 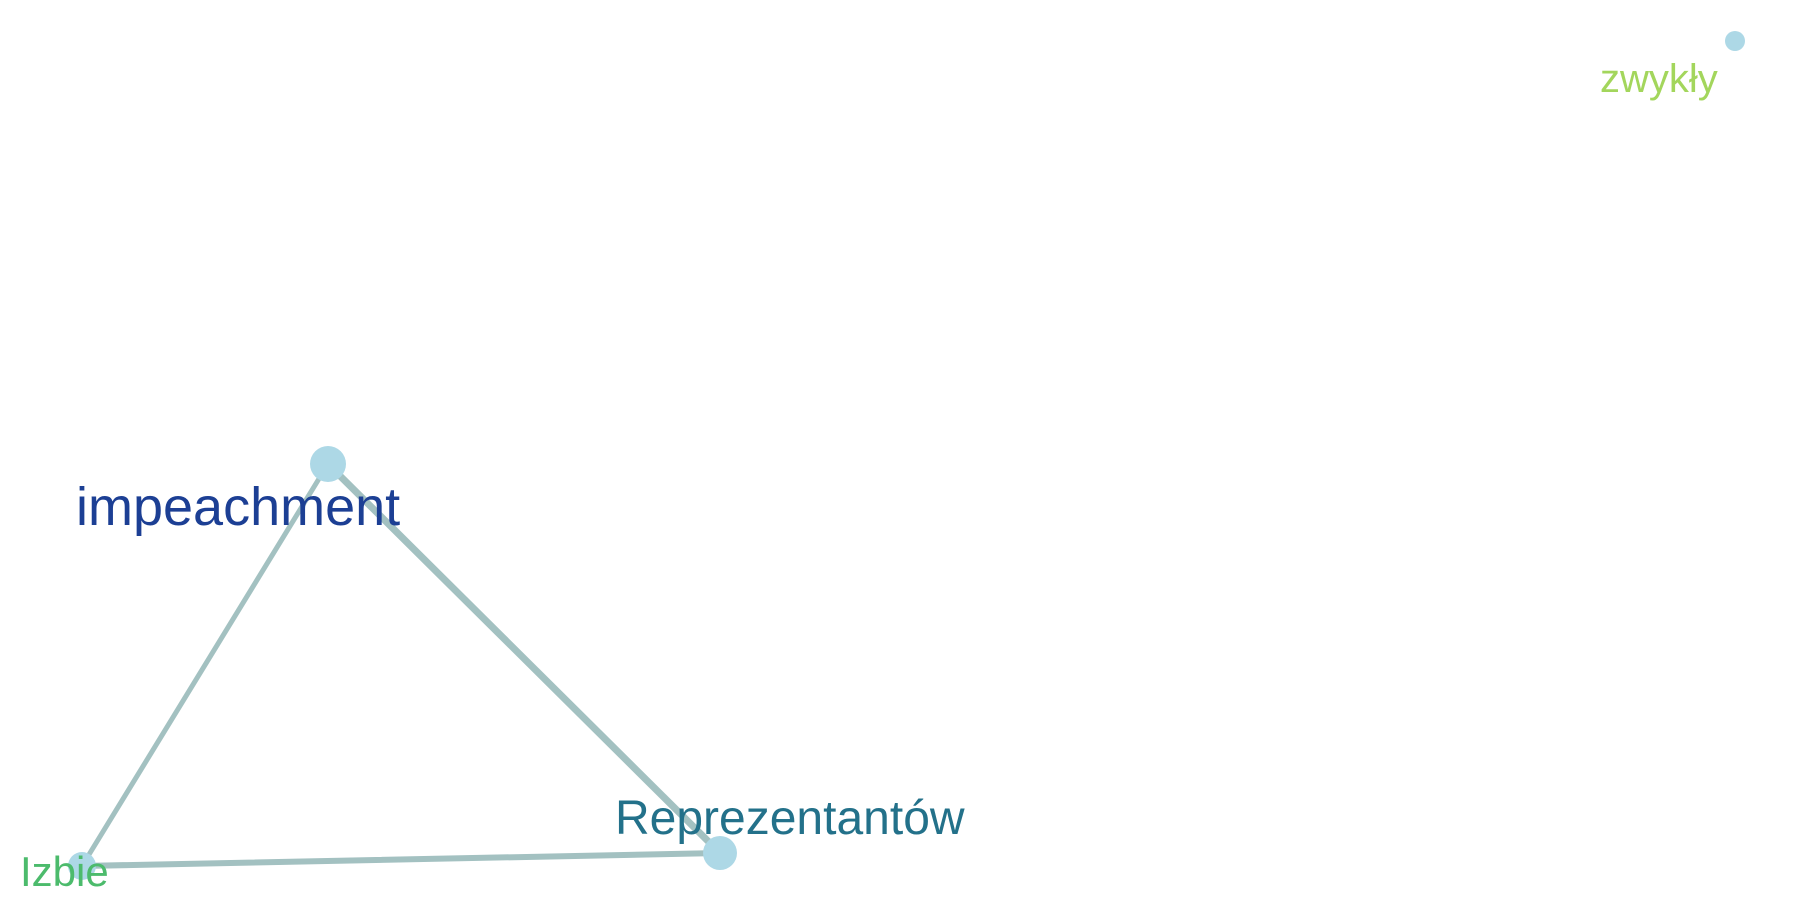 What do you see at coordinates (328, 464) in the screenshot?
I see `node-impeachment` at bounding box center [328, 464].